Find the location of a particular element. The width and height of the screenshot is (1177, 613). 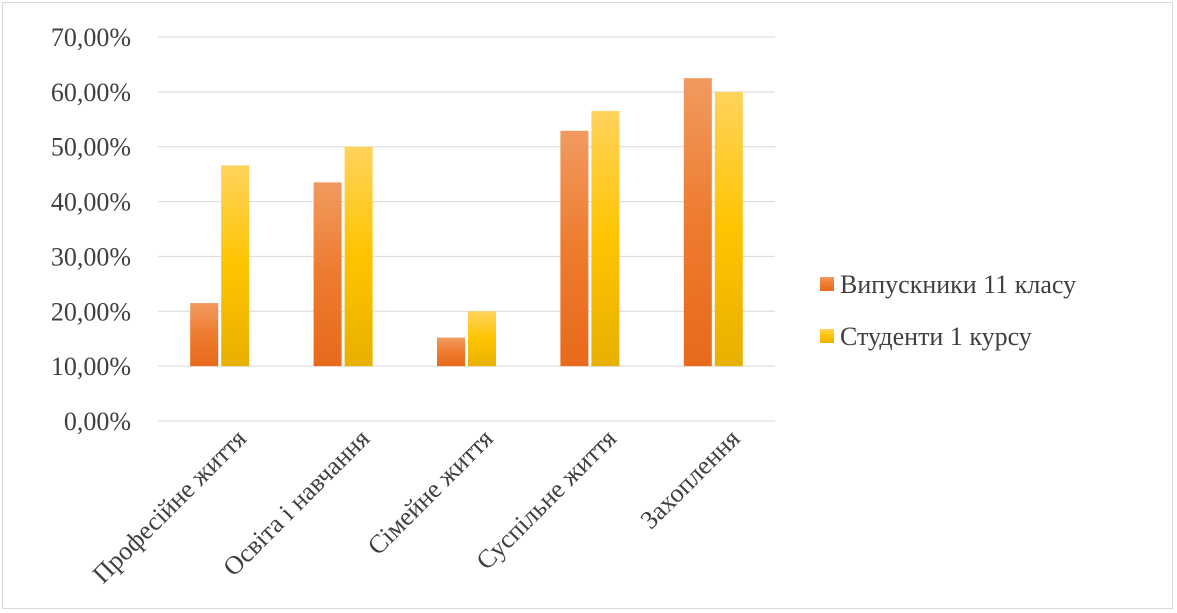

x-category-label: Захоплення is located at coordinates (690, 479).